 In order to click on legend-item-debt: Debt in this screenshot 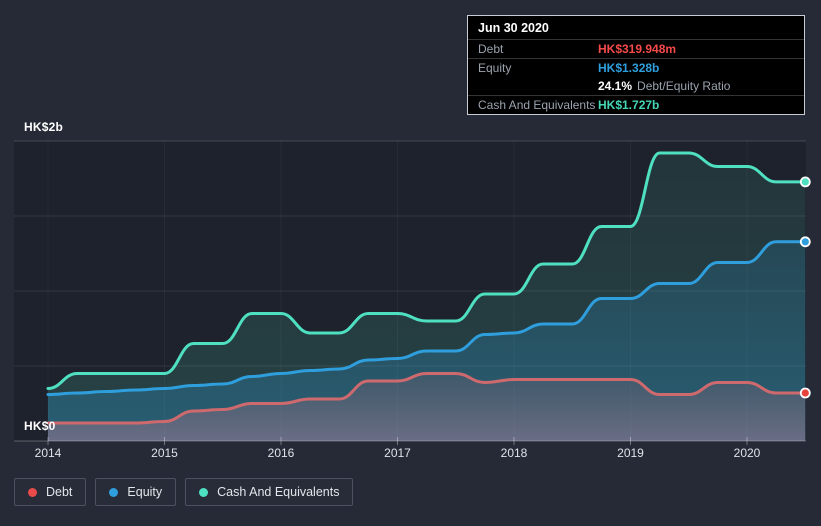, I will do `click(50, 492)`.